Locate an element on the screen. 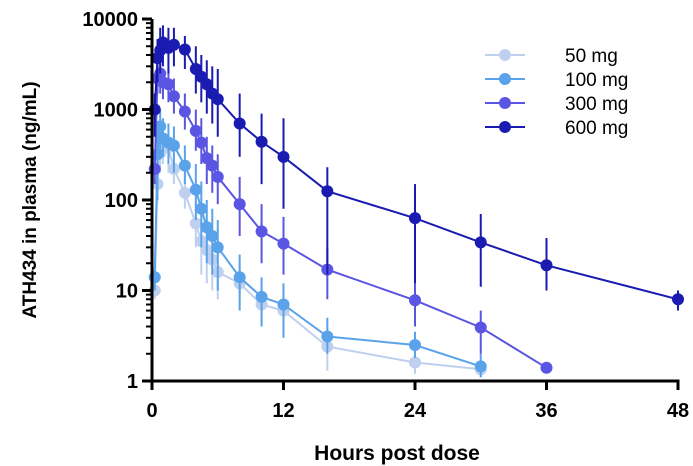 The height and width of the screenshot is (466, 693). x-ticks: 0 12 24 36 48 is located at coordinates (417, 401).